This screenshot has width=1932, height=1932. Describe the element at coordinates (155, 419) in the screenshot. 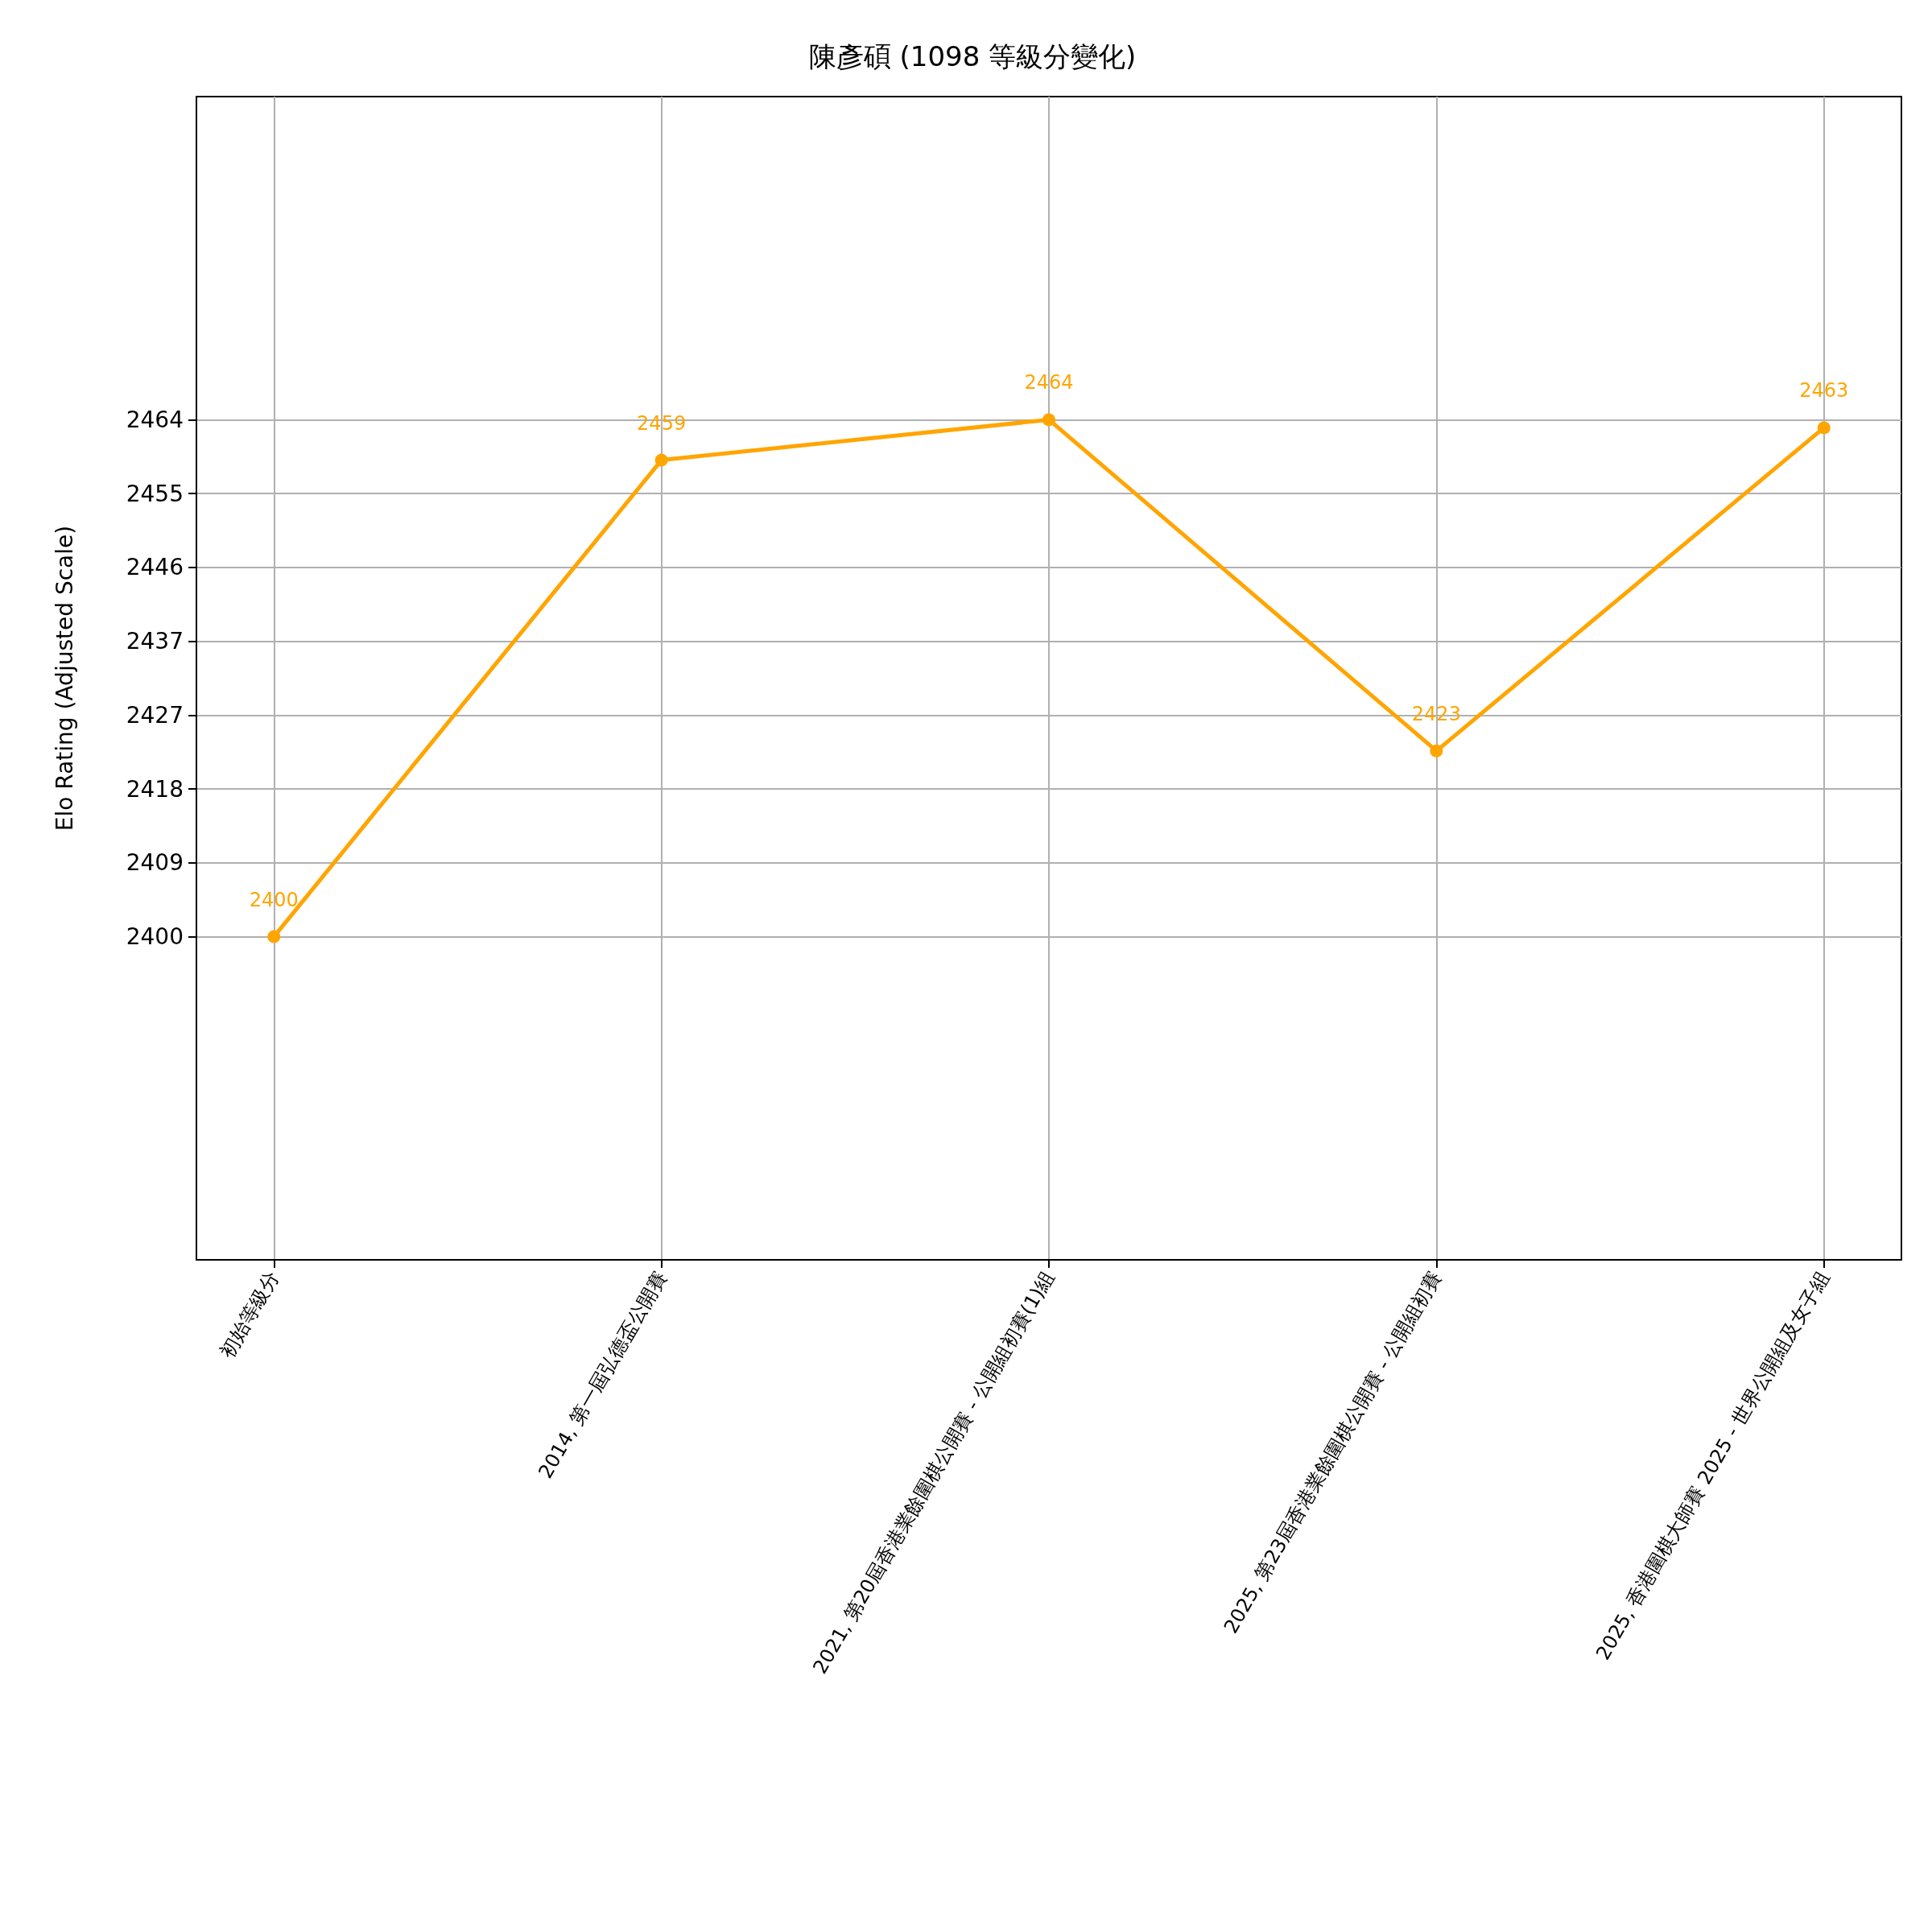

I see `y-tick-label: 2464` at that location.